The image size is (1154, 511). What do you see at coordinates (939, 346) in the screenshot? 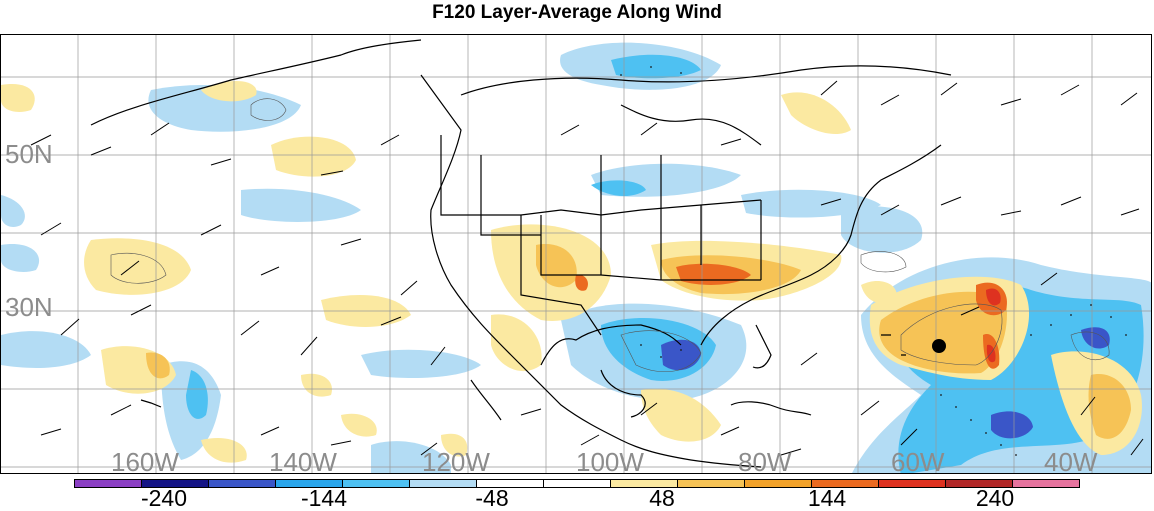
I see `storm-center-marker` at bounding box center [939, 346].